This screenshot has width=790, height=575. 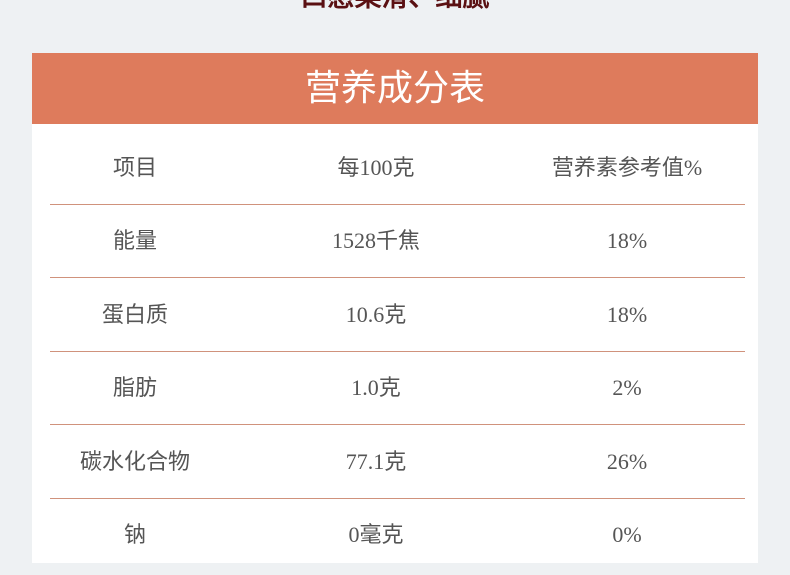 What do you see at coordinates (376, 388) in the screenshot?
I see `cell: 1.0克` at bounding box center [376, 388].